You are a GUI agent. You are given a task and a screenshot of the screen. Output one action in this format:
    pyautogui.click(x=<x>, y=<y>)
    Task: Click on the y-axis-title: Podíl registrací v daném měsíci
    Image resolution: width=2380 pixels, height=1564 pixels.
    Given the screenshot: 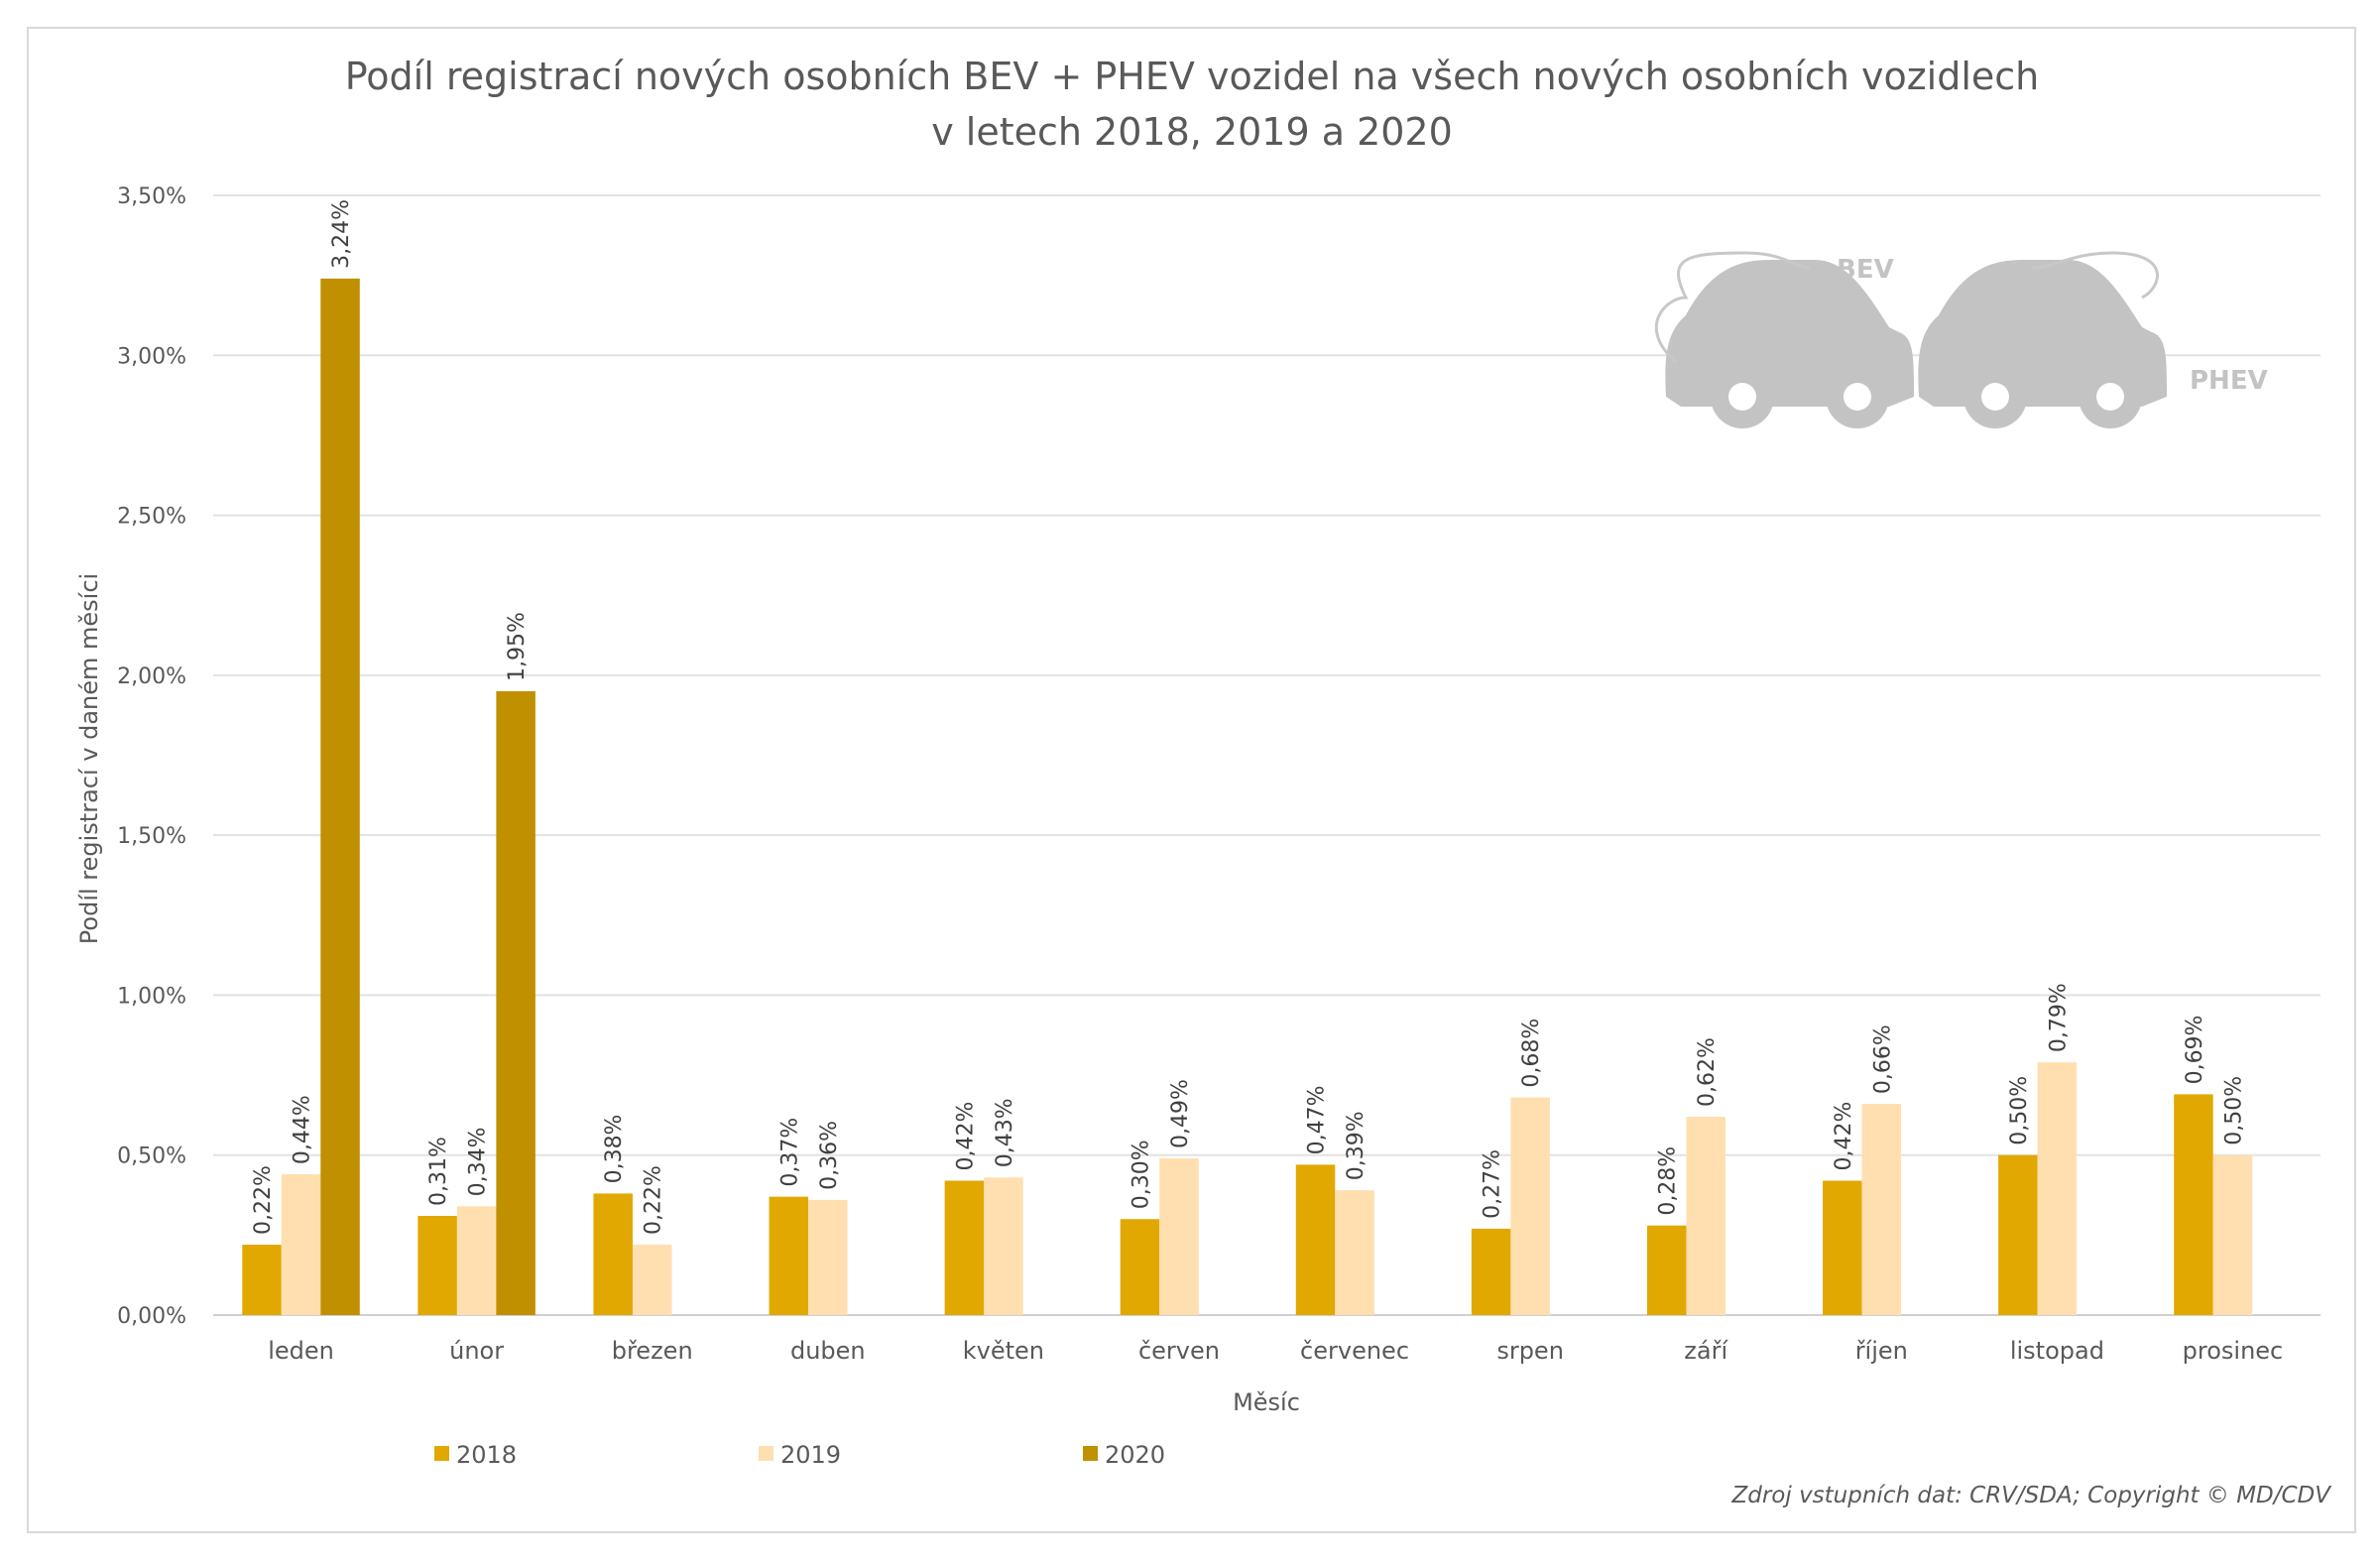 What is the action you would take?
    pyautogui.click(x=89, y=758)
    